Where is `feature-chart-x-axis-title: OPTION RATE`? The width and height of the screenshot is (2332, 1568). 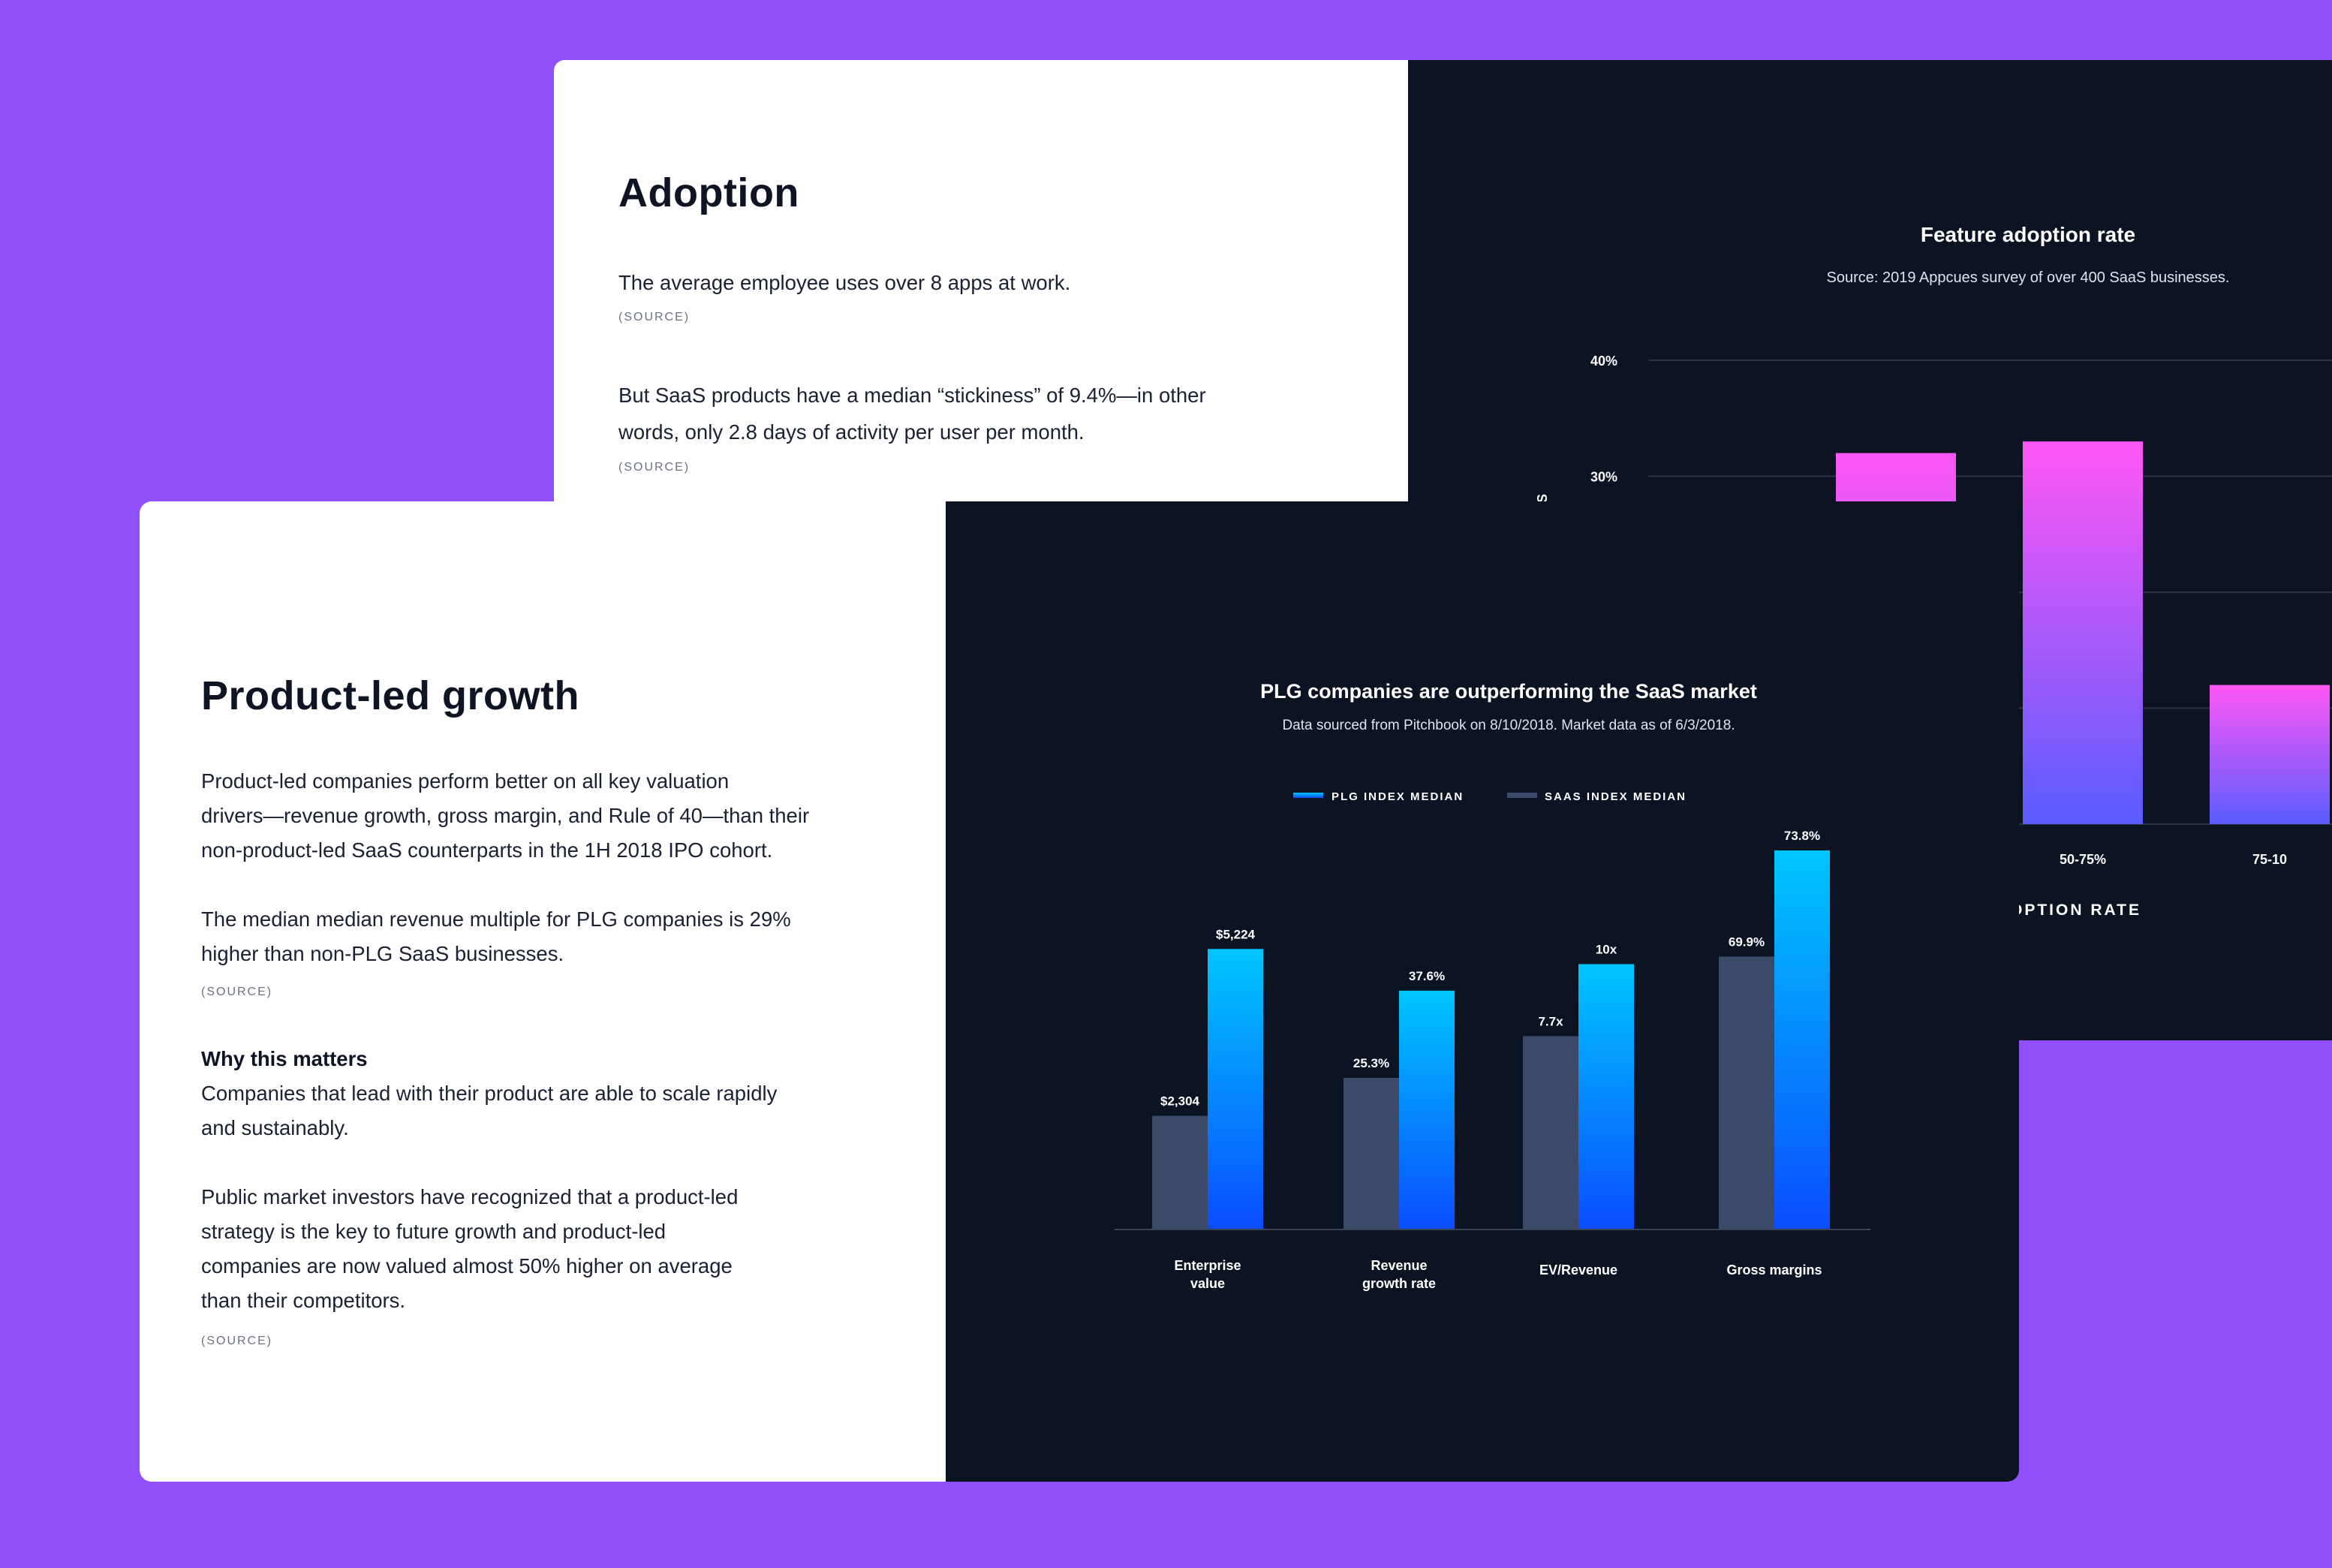 feature-chart-x-axis-title: OPTION RATE is located at coordinates (2075, 910).